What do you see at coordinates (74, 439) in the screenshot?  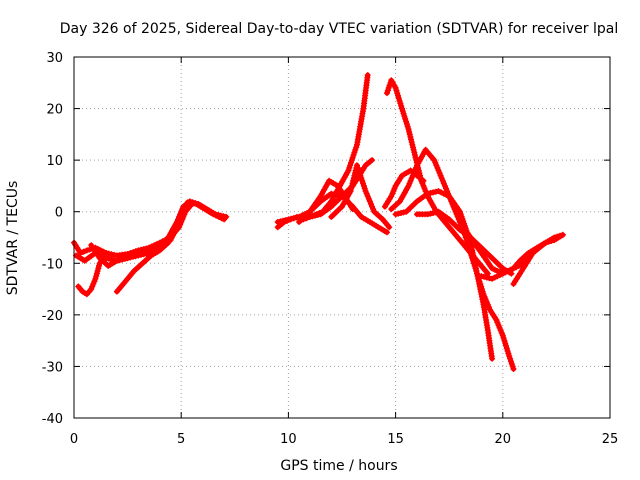 I see `x-tick-label: 0` at bounding box center [74, 439].